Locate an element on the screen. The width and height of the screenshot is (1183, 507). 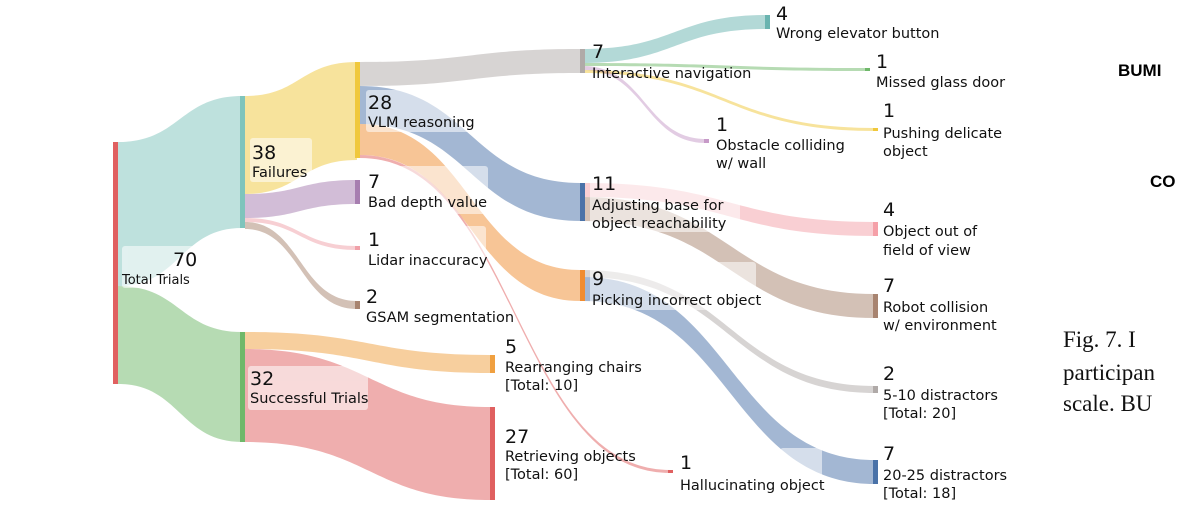
node-label-elevator: Wrong elevator button is located at coordinates (858, 34).